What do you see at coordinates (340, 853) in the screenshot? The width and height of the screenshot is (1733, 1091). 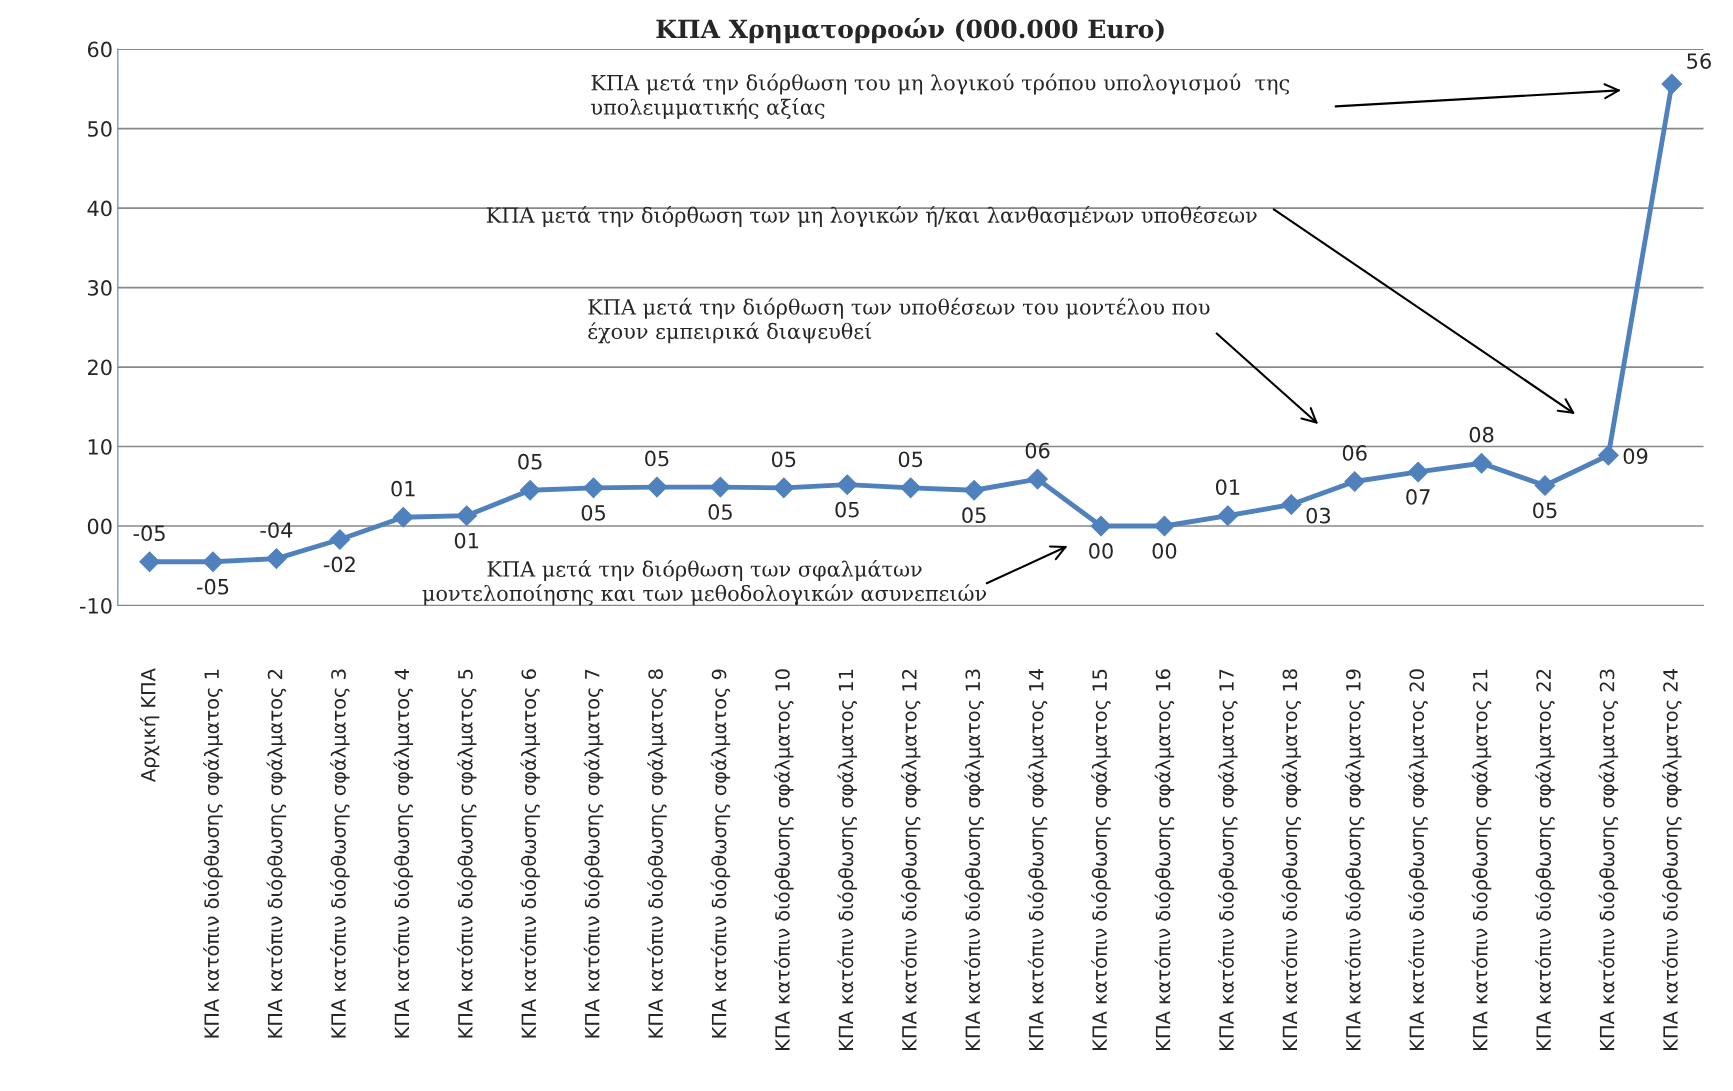 I see `x-tick-label: ΚΠΑ κατόπιν διόρθωσης σφάλματος 3` at bounding box center [340, 853].